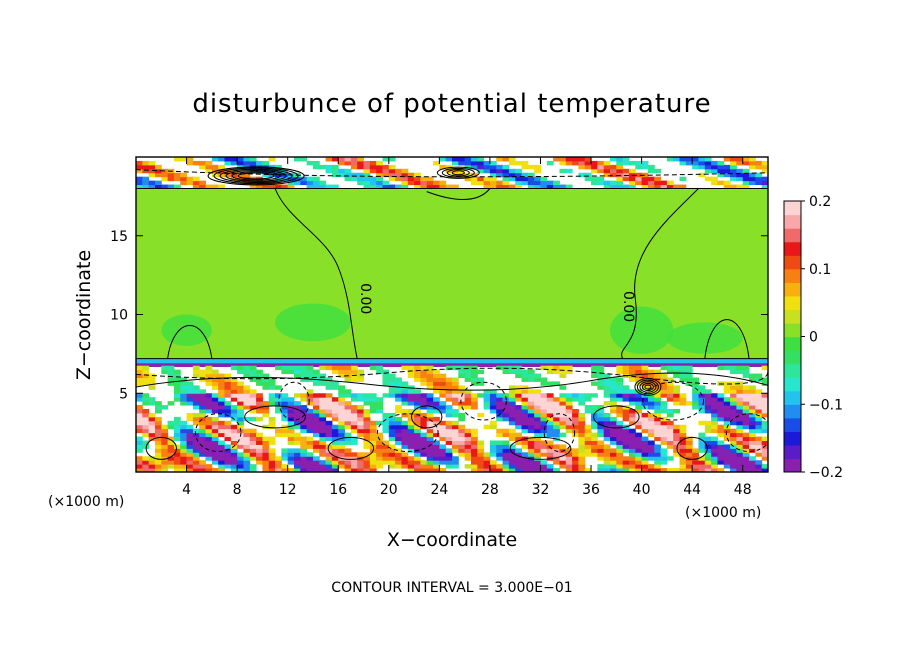  What do you see at coordinates (822, 337) in the screenshot?
I see `colorbar-ticks: 0.2 0.1 0 −0.1 −0.2` at bounding box center [822, 337].